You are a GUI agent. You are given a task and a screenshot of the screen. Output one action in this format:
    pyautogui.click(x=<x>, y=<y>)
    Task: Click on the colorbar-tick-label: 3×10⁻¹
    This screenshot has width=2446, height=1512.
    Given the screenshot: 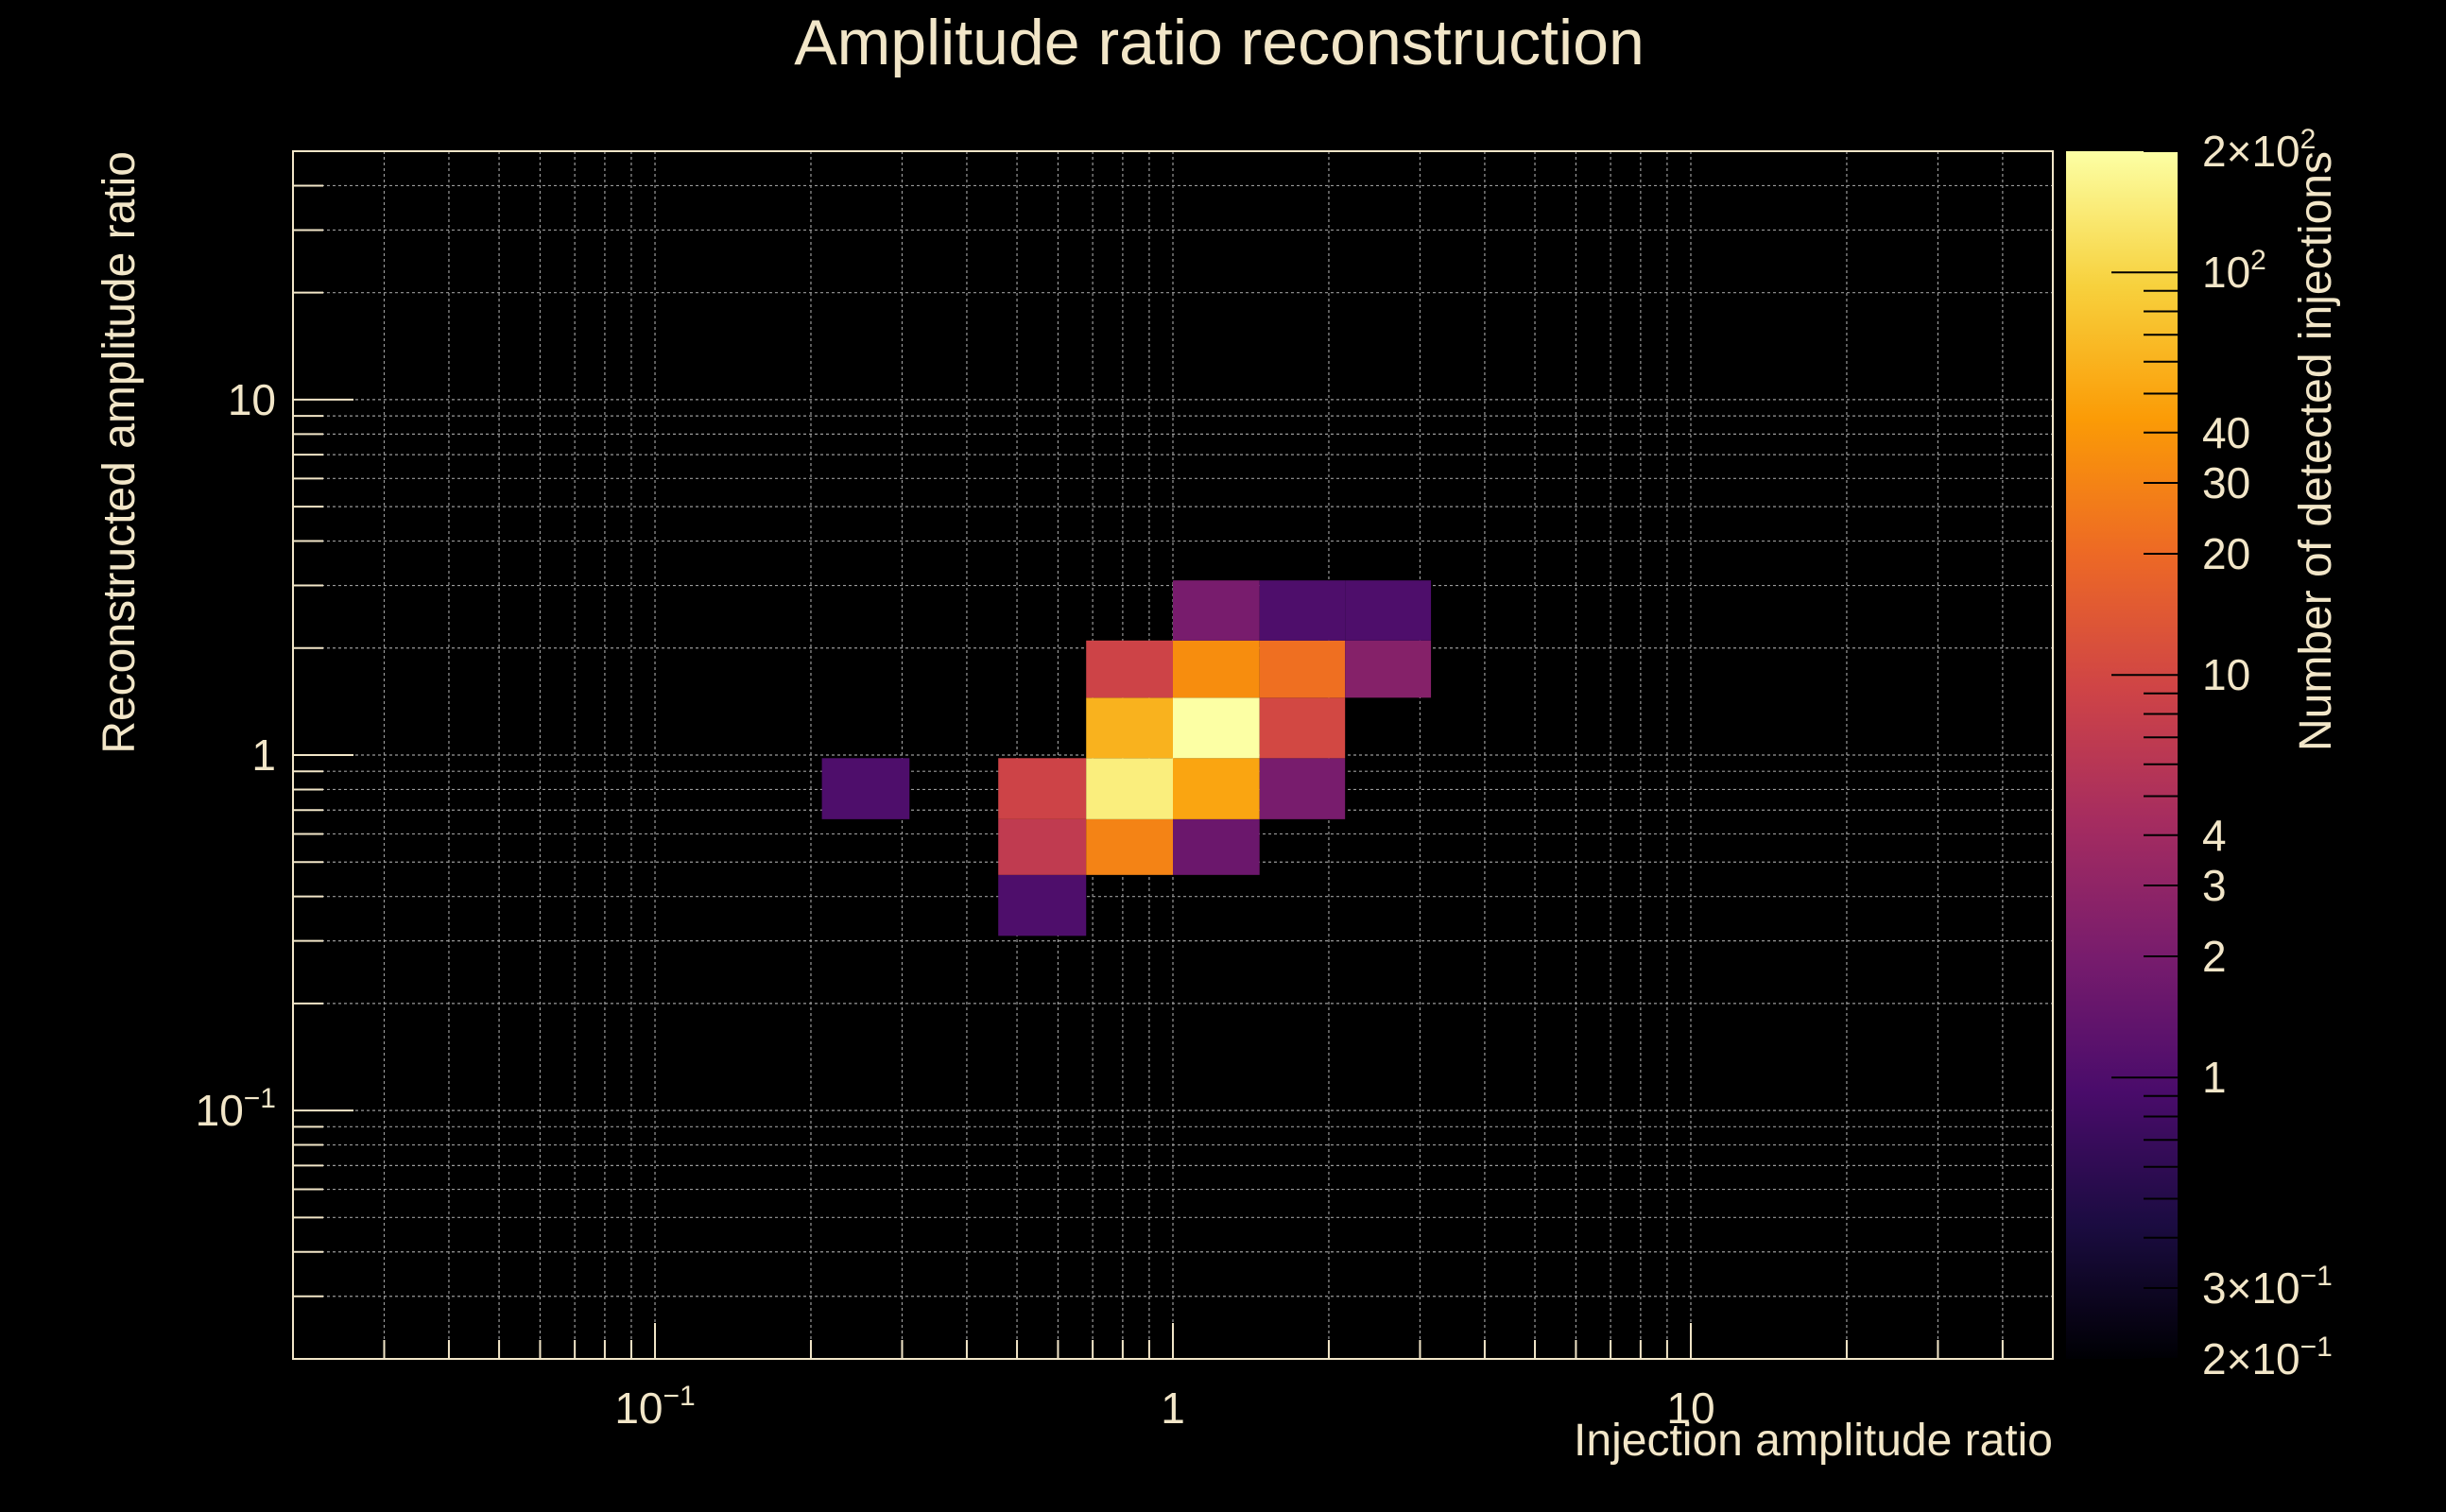 What is the action you would take?
    pyautogui.click(x=2268, y=1287)
    